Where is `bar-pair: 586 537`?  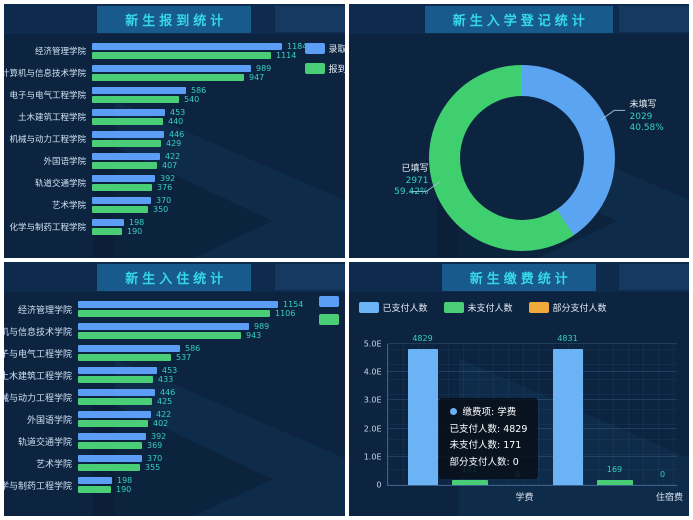 bar-pair: 586 537 is located at coordinates (139, 352).